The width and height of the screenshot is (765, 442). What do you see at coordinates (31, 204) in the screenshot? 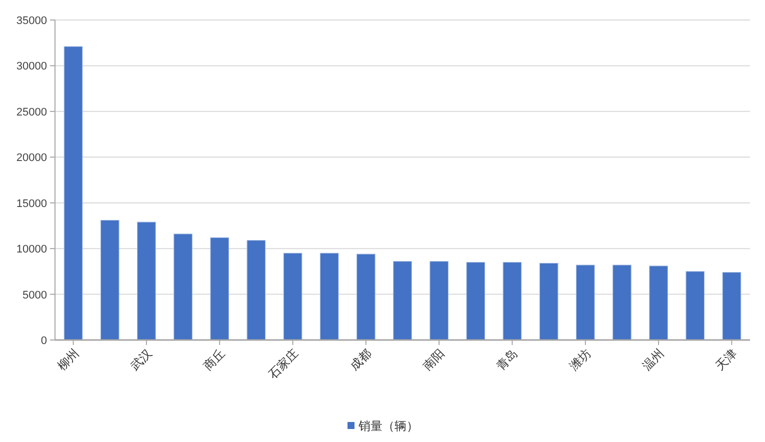
I see `y-tick-label: 15000` at bounding box center [31, 204].